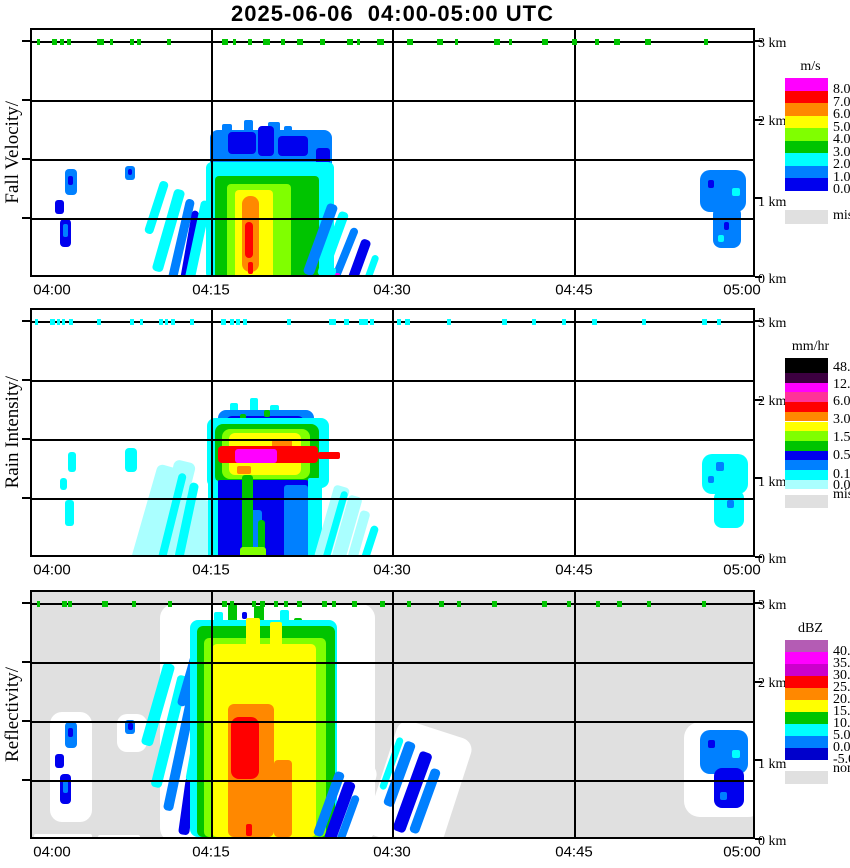  What do you see at coordinates (772, 323) in the screenshot?
I see `height-tick-label: 3 km` at bounding box center [772, 323].